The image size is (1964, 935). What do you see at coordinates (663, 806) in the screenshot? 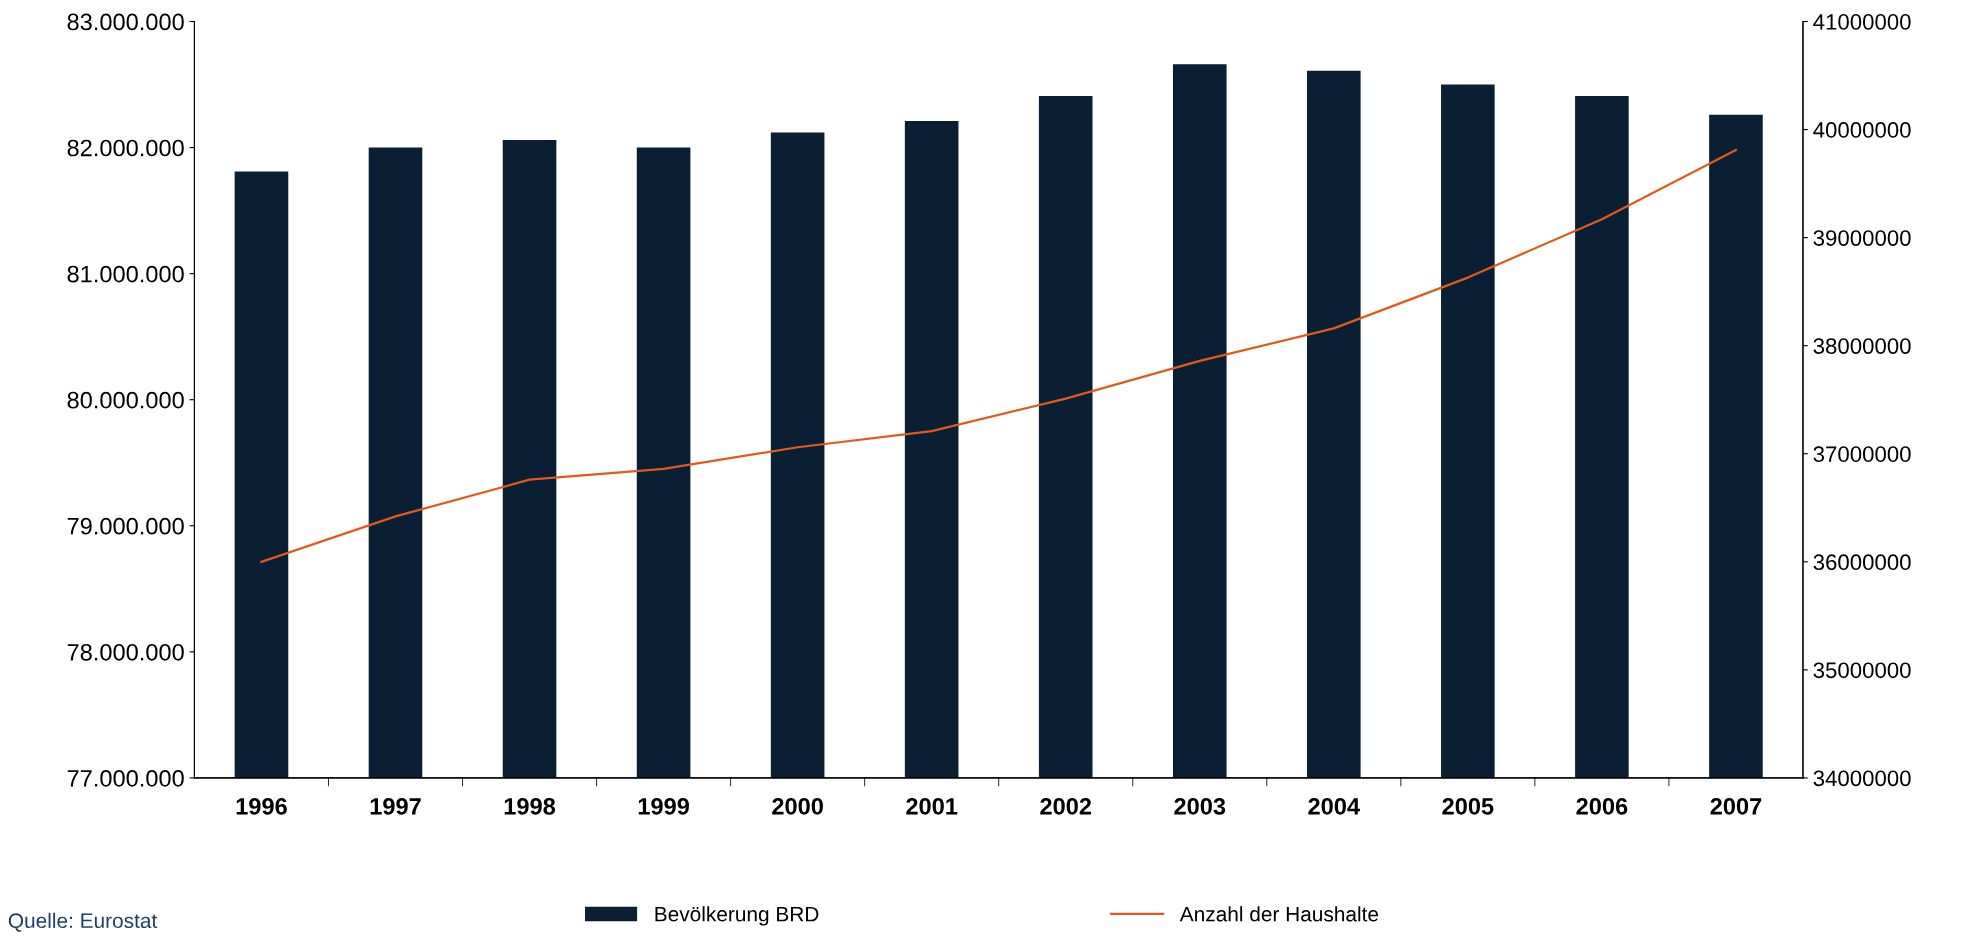
I see `x-tick-label: 1999` at bounding box center [663, 806].